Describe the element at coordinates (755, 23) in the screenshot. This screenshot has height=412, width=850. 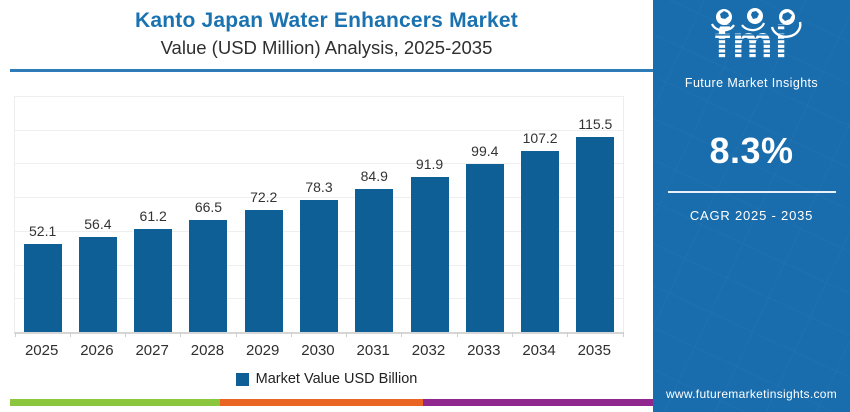
I see `globe-icons` at that location.